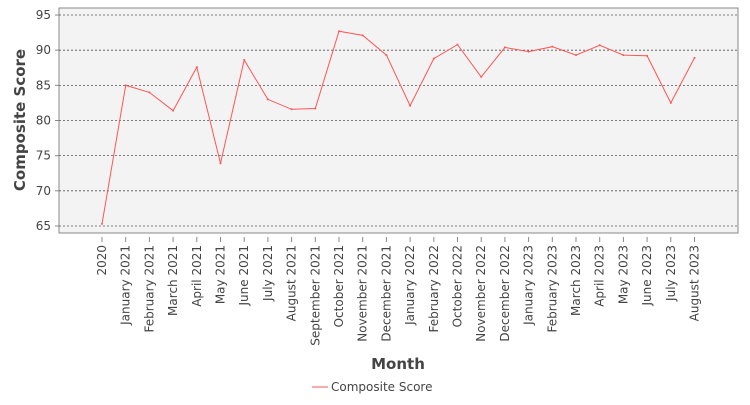 The image size is (750, 405). What do you see at coordinates (647, 276) in the screenshot?
I see `x-tick-label: June 2023` at bounding box center [647, 276].